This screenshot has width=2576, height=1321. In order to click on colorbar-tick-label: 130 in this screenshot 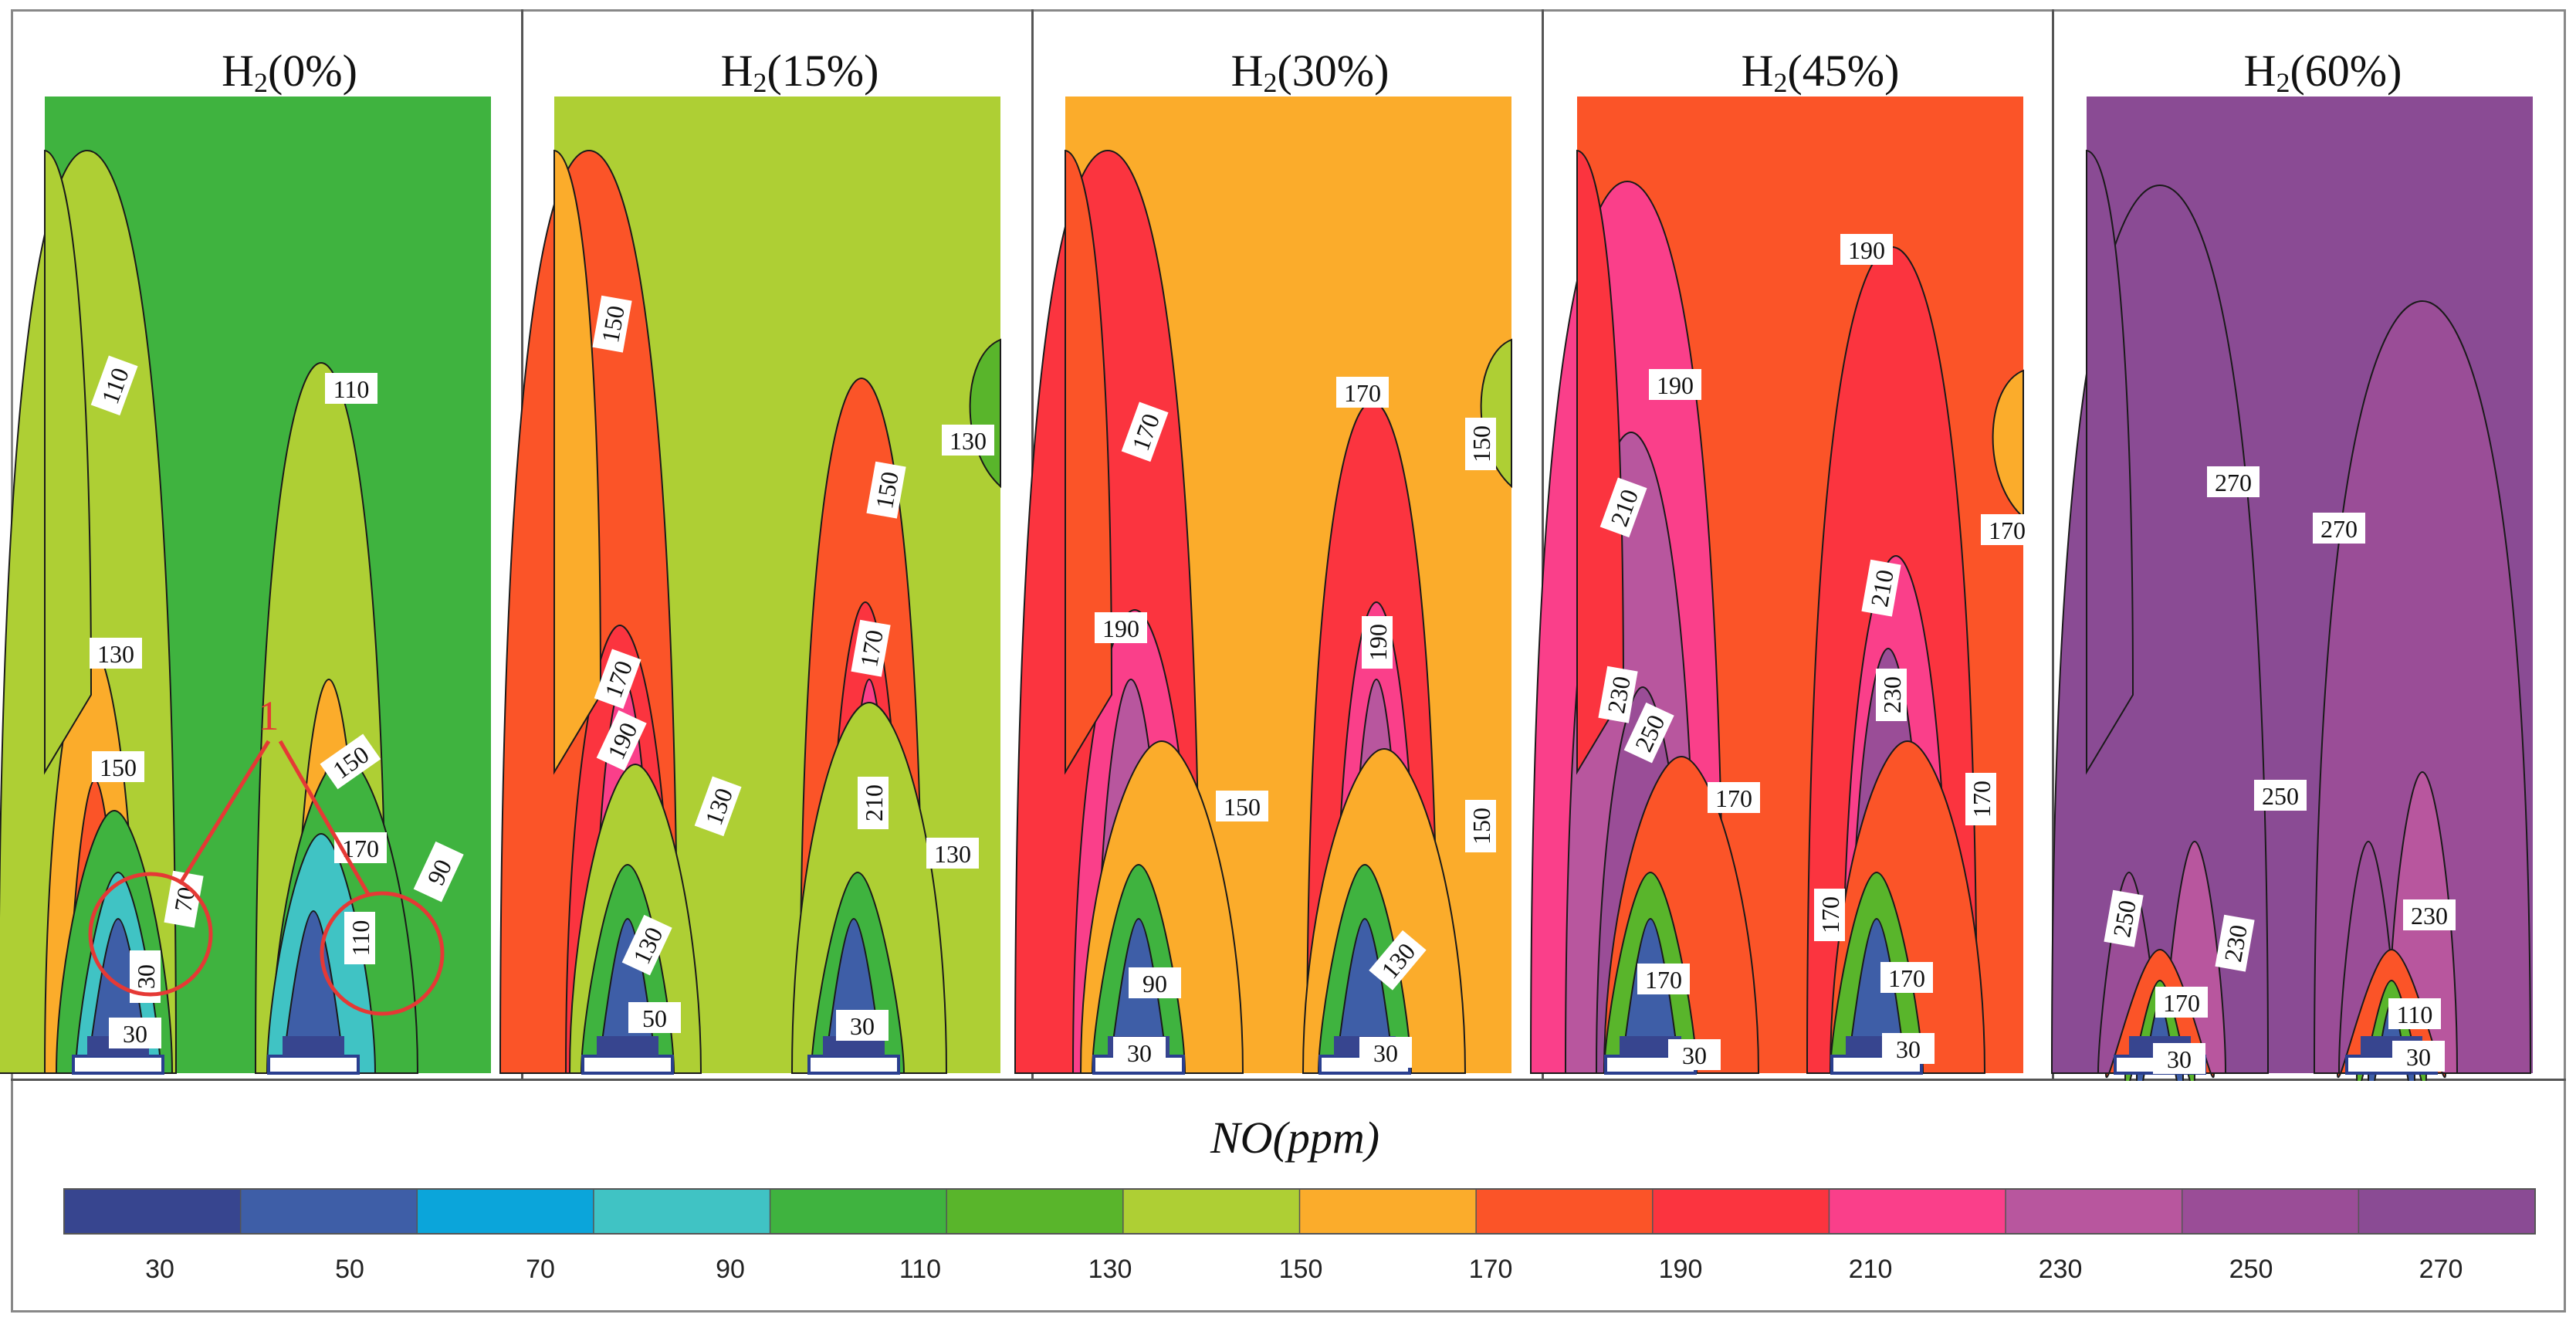, I will do `click(1110, 1269)`.